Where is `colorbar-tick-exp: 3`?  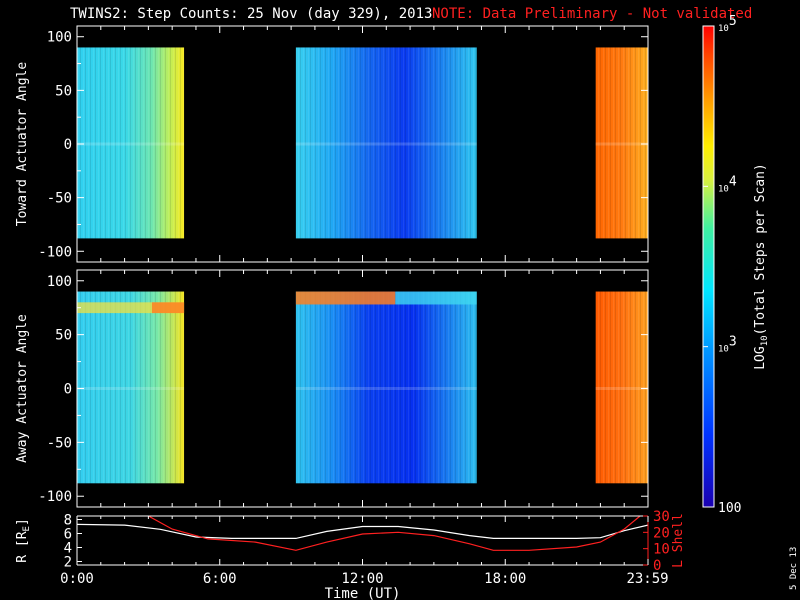 colorbar-tick-exp: 3 is located at coordinates (733, 342).